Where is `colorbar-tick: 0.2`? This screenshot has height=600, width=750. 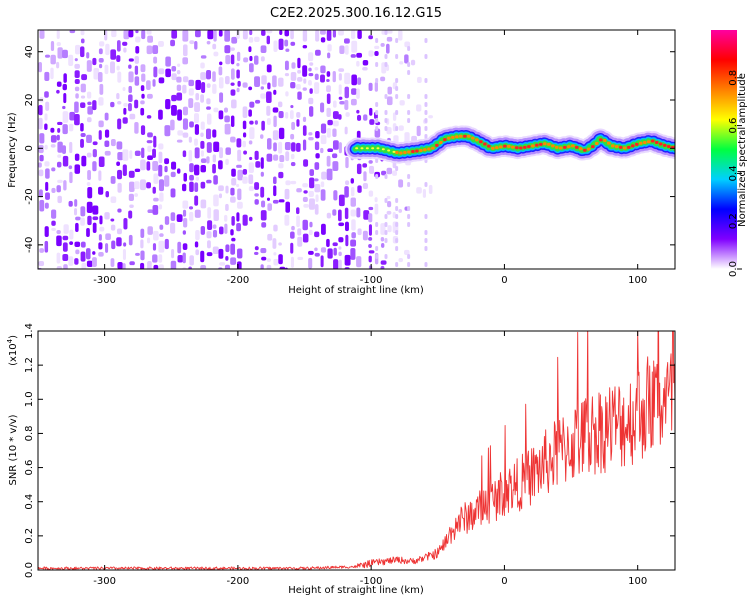 colorbar-tick: 0.2 is located at coordinates (735, 221).